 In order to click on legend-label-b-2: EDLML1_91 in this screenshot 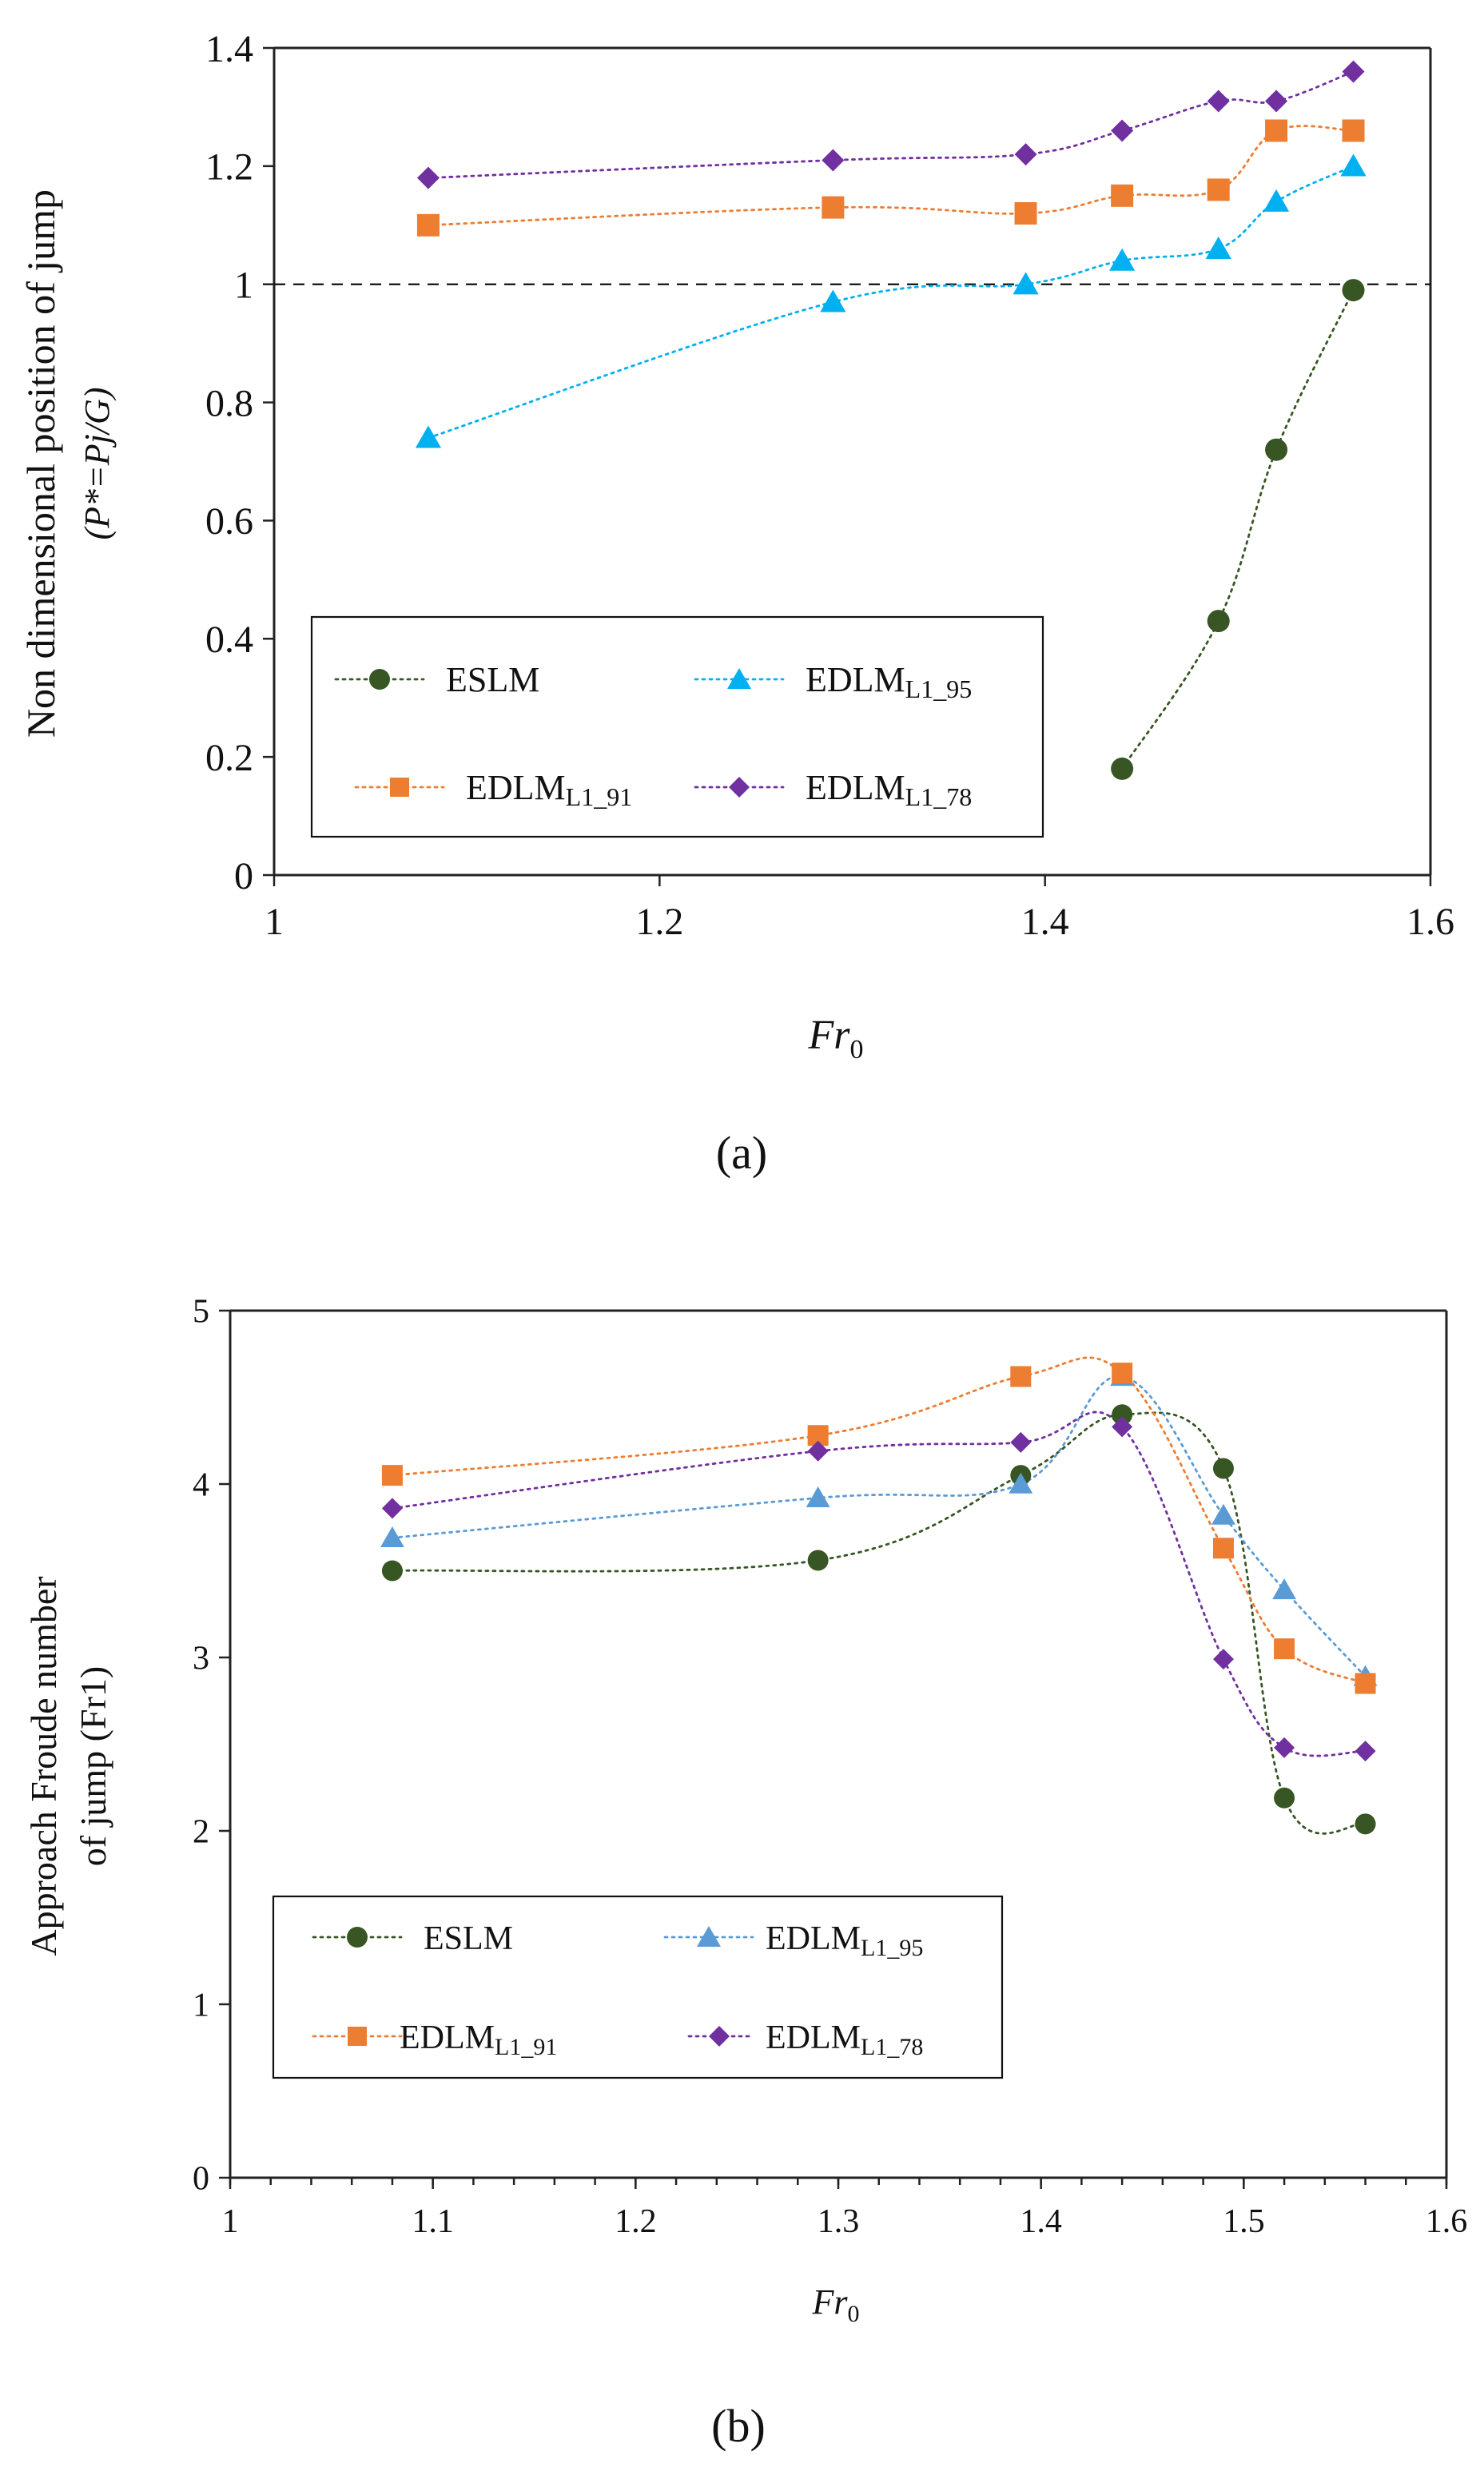, I will do `click(478, 2039)`.